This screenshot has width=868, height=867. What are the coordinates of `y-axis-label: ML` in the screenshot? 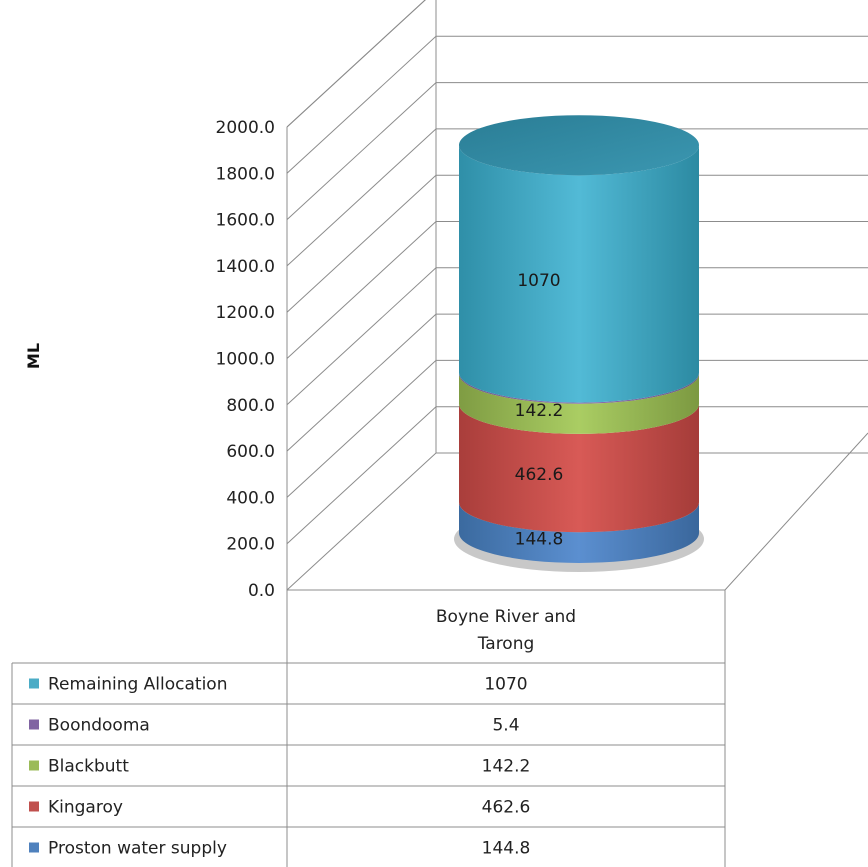 It's located at (33, 356).